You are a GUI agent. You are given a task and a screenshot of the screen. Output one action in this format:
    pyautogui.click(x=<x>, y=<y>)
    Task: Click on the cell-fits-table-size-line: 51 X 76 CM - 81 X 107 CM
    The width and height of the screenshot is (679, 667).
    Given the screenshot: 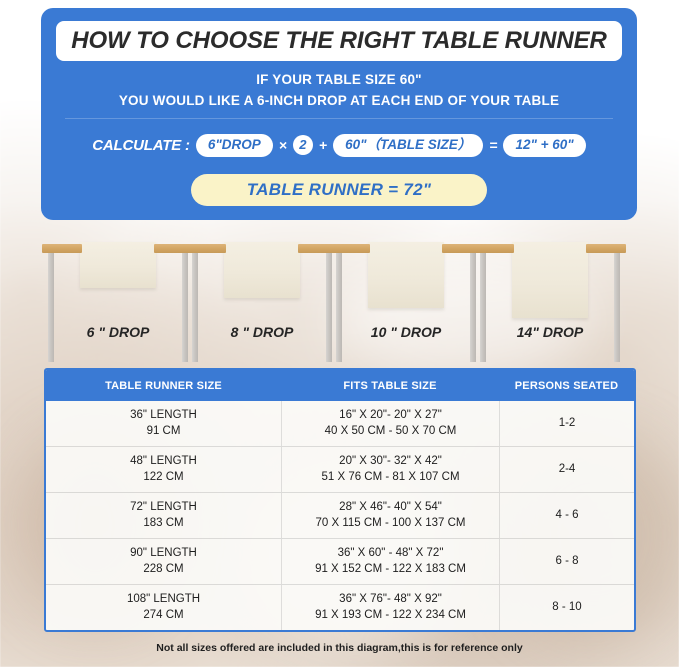 What is the action you would take?
    pyautogui.click(x=390, y=476)
    